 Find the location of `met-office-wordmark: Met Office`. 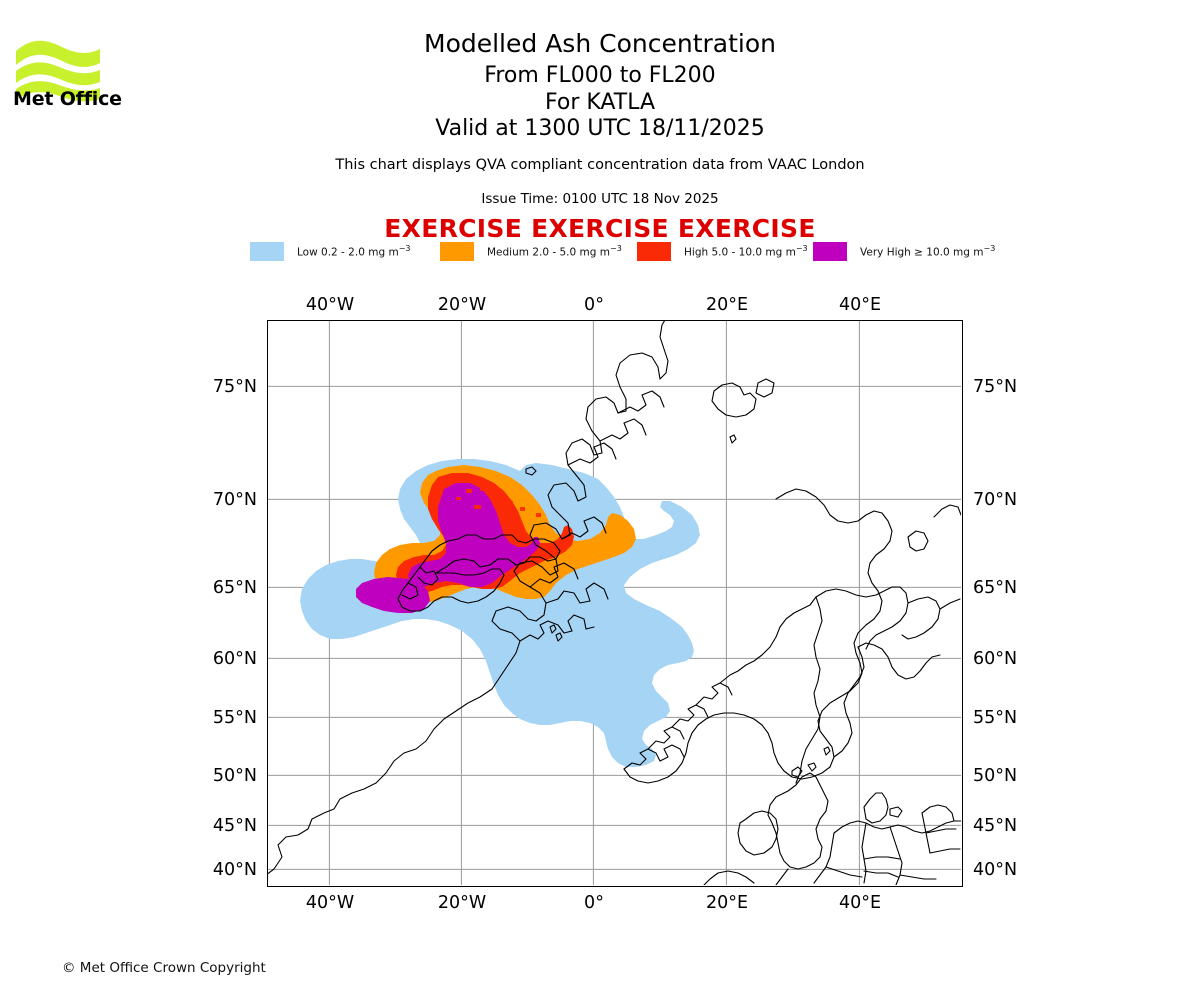

met-office-wordmark: Met Office is located at coordinates (67, 99).